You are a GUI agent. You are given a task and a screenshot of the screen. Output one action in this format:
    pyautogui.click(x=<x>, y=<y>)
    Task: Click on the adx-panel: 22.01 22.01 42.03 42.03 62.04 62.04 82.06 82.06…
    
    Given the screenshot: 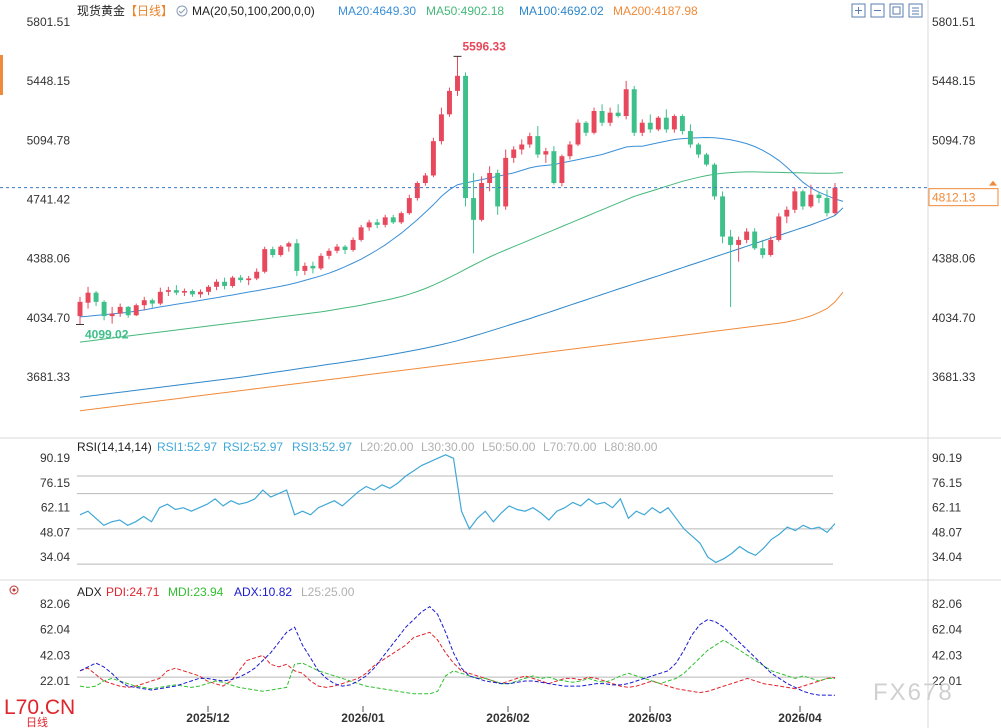 What is the action you would take?
    pyautogui.click(x=485, y=640)
    